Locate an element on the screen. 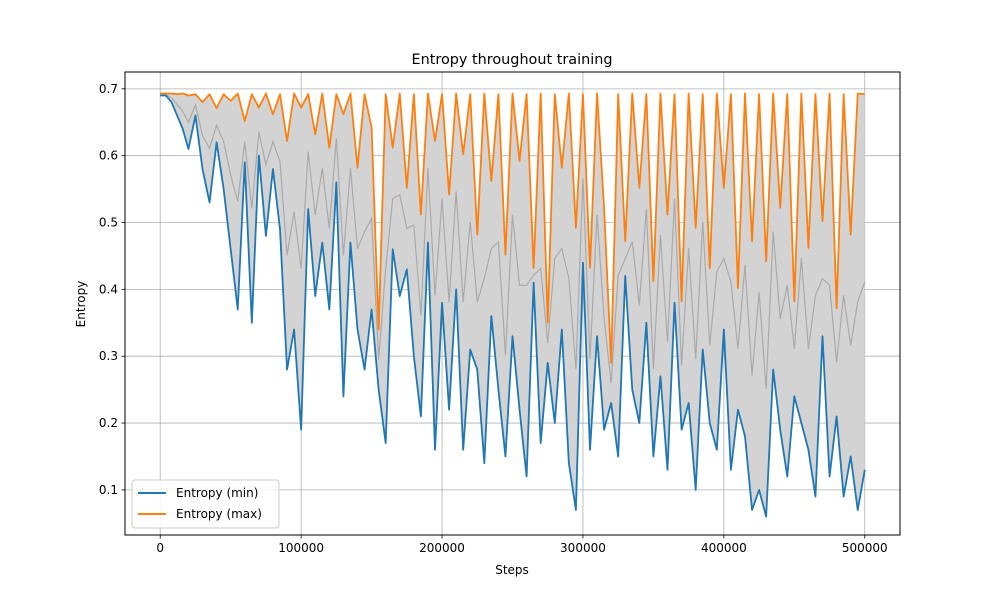  x-tick-label: 200000 is located at coordinates (442, 548).